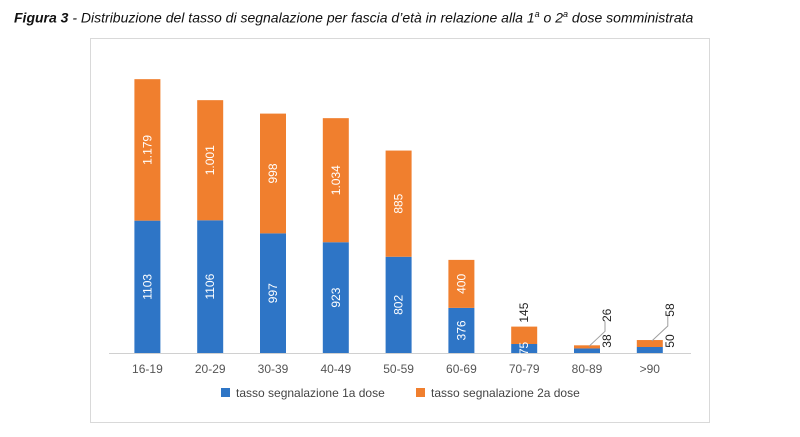 The height and width of the screenshot is (437, 800). I want to click on dose1-value-label-5: 376, so click(461, 330).